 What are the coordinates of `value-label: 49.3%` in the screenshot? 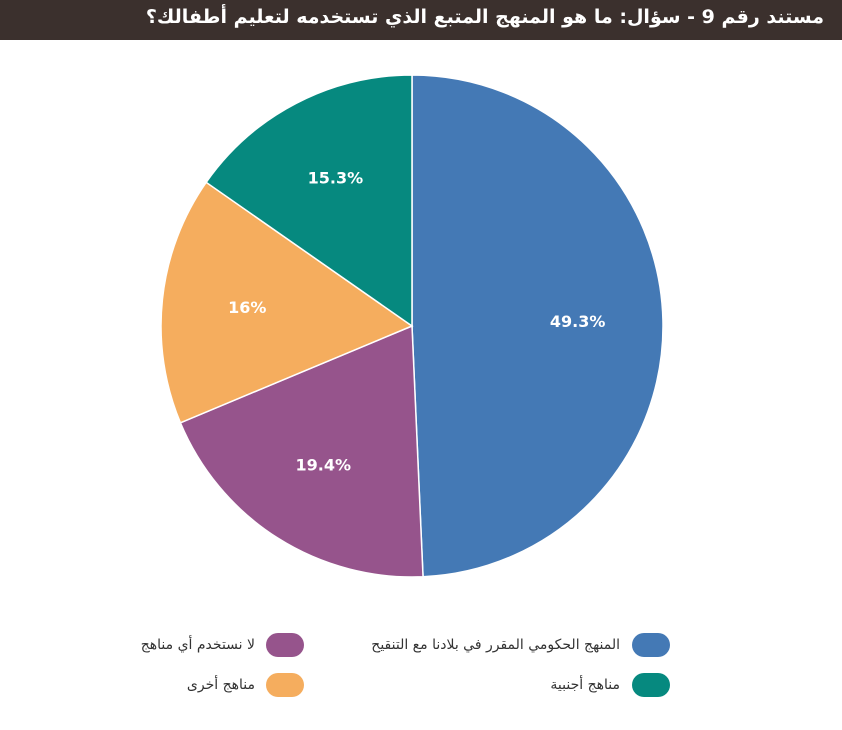 It's located at (578, 321).